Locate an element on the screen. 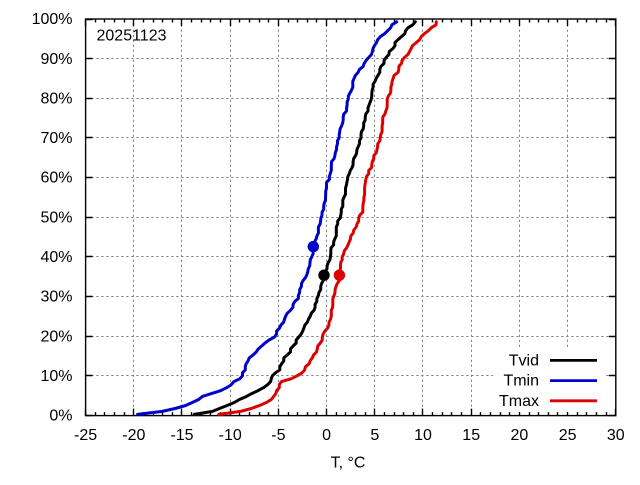 This screenshot has height=485, width=640. svg-text: Tmin is located at coordinates (521, 381).